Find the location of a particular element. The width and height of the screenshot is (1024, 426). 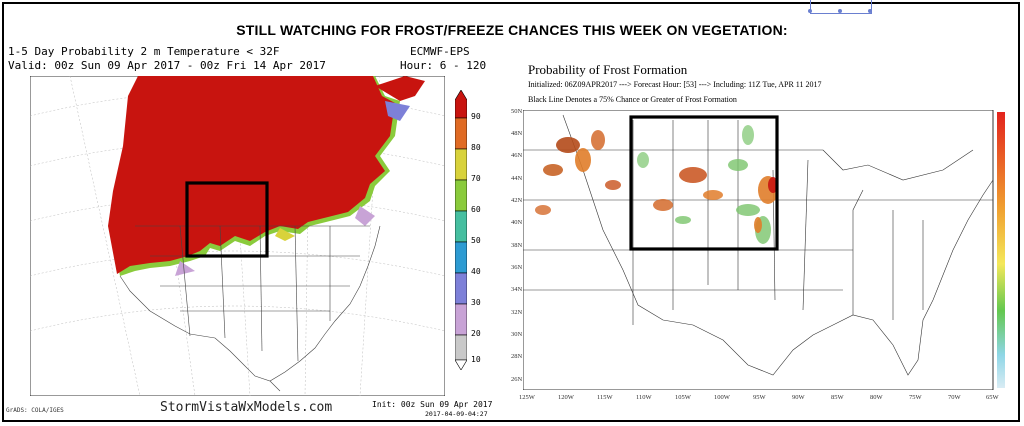

lat-label: 46N is located at coordinates (517, 155).